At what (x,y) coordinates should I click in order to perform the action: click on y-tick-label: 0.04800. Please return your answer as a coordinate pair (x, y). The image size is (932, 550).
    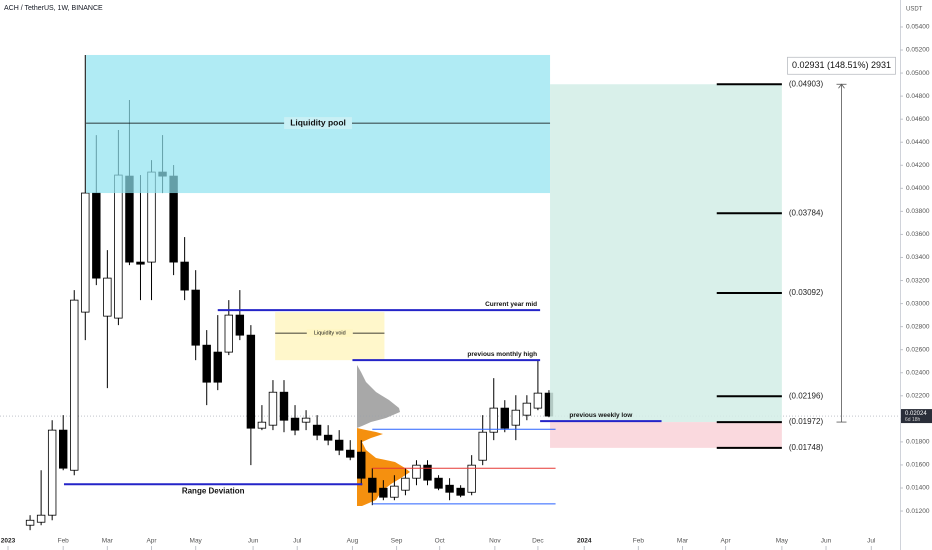
    Looking at the image, I should click on (918, 96).